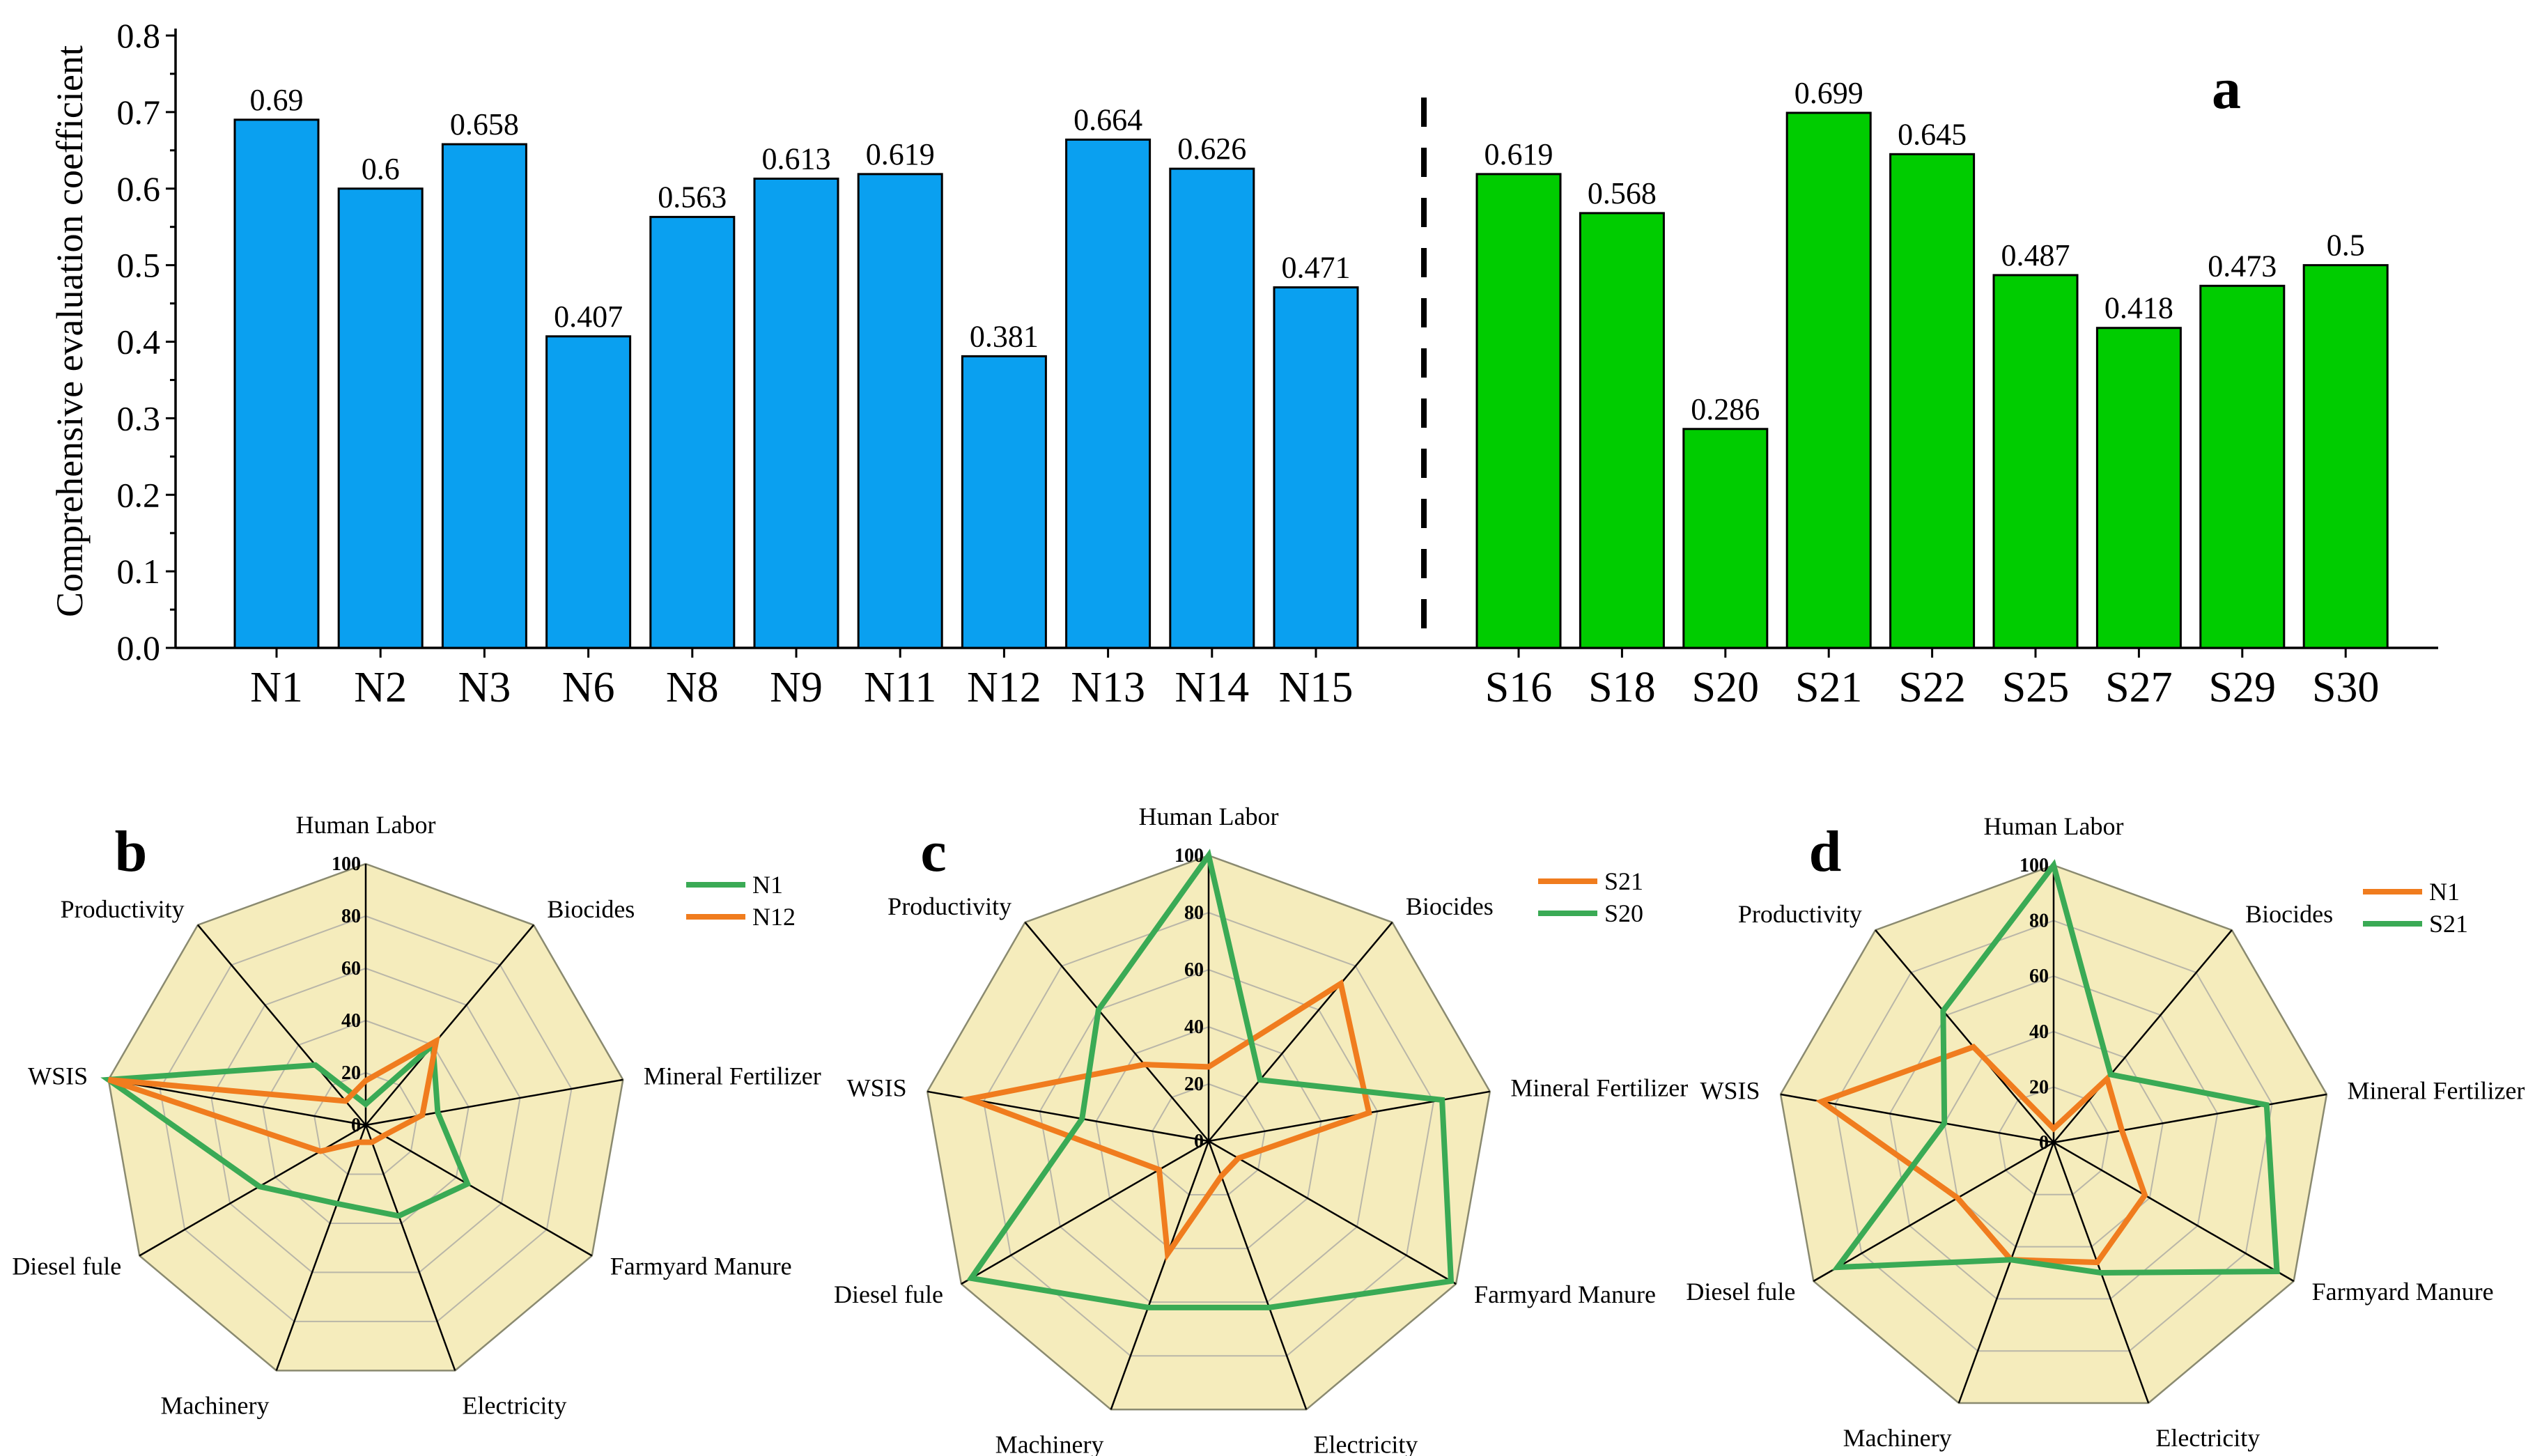  Describe the element at coordinates (2035, 687) in the screenshot. I see `x-tick-label: S25` at that location.